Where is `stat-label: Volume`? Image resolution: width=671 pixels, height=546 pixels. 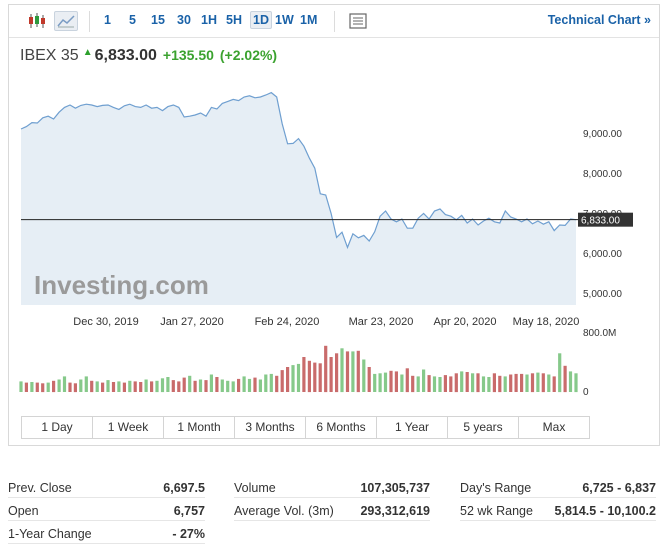
stat-label: Volume is located at coordinates (255, 488).